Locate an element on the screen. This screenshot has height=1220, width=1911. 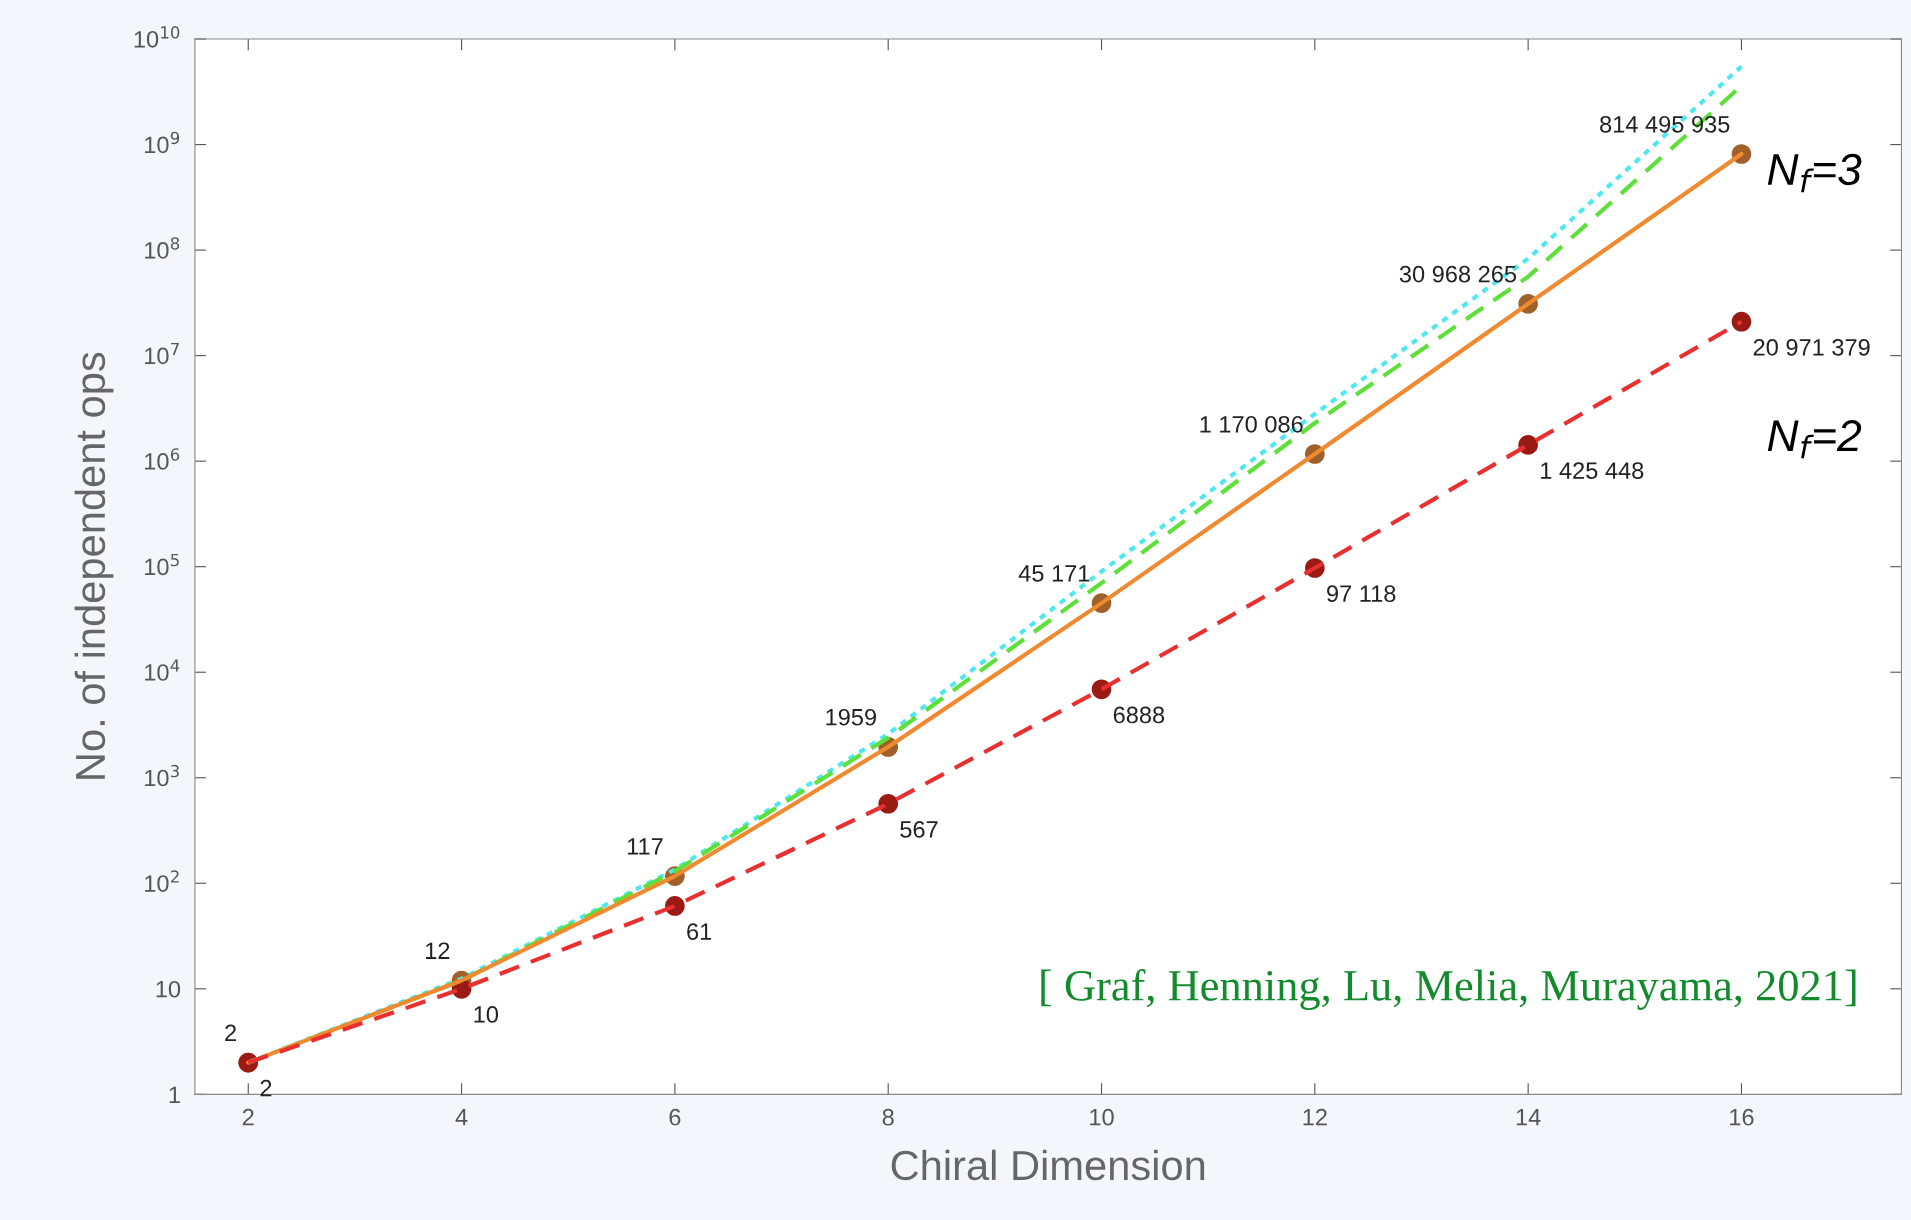
data-label: 20 971 379 is located at coordinates (1811, 347).